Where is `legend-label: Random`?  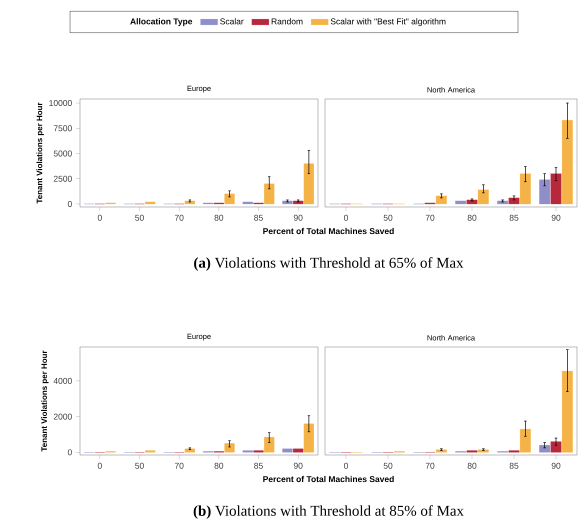
legend-label: Random is located at coordinates (287, 21).